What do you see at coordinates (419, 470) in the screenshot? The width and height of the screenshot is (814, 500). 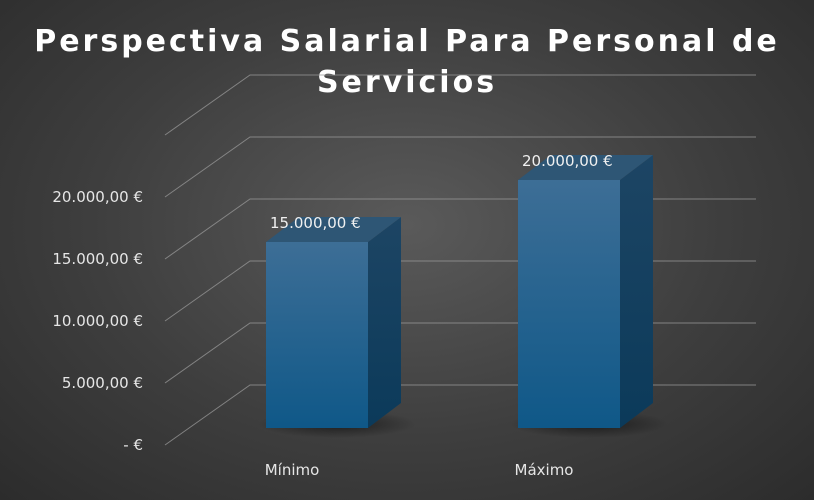 I see `x-axis: Mínimo Máximo` at bounding box center [419, 470].